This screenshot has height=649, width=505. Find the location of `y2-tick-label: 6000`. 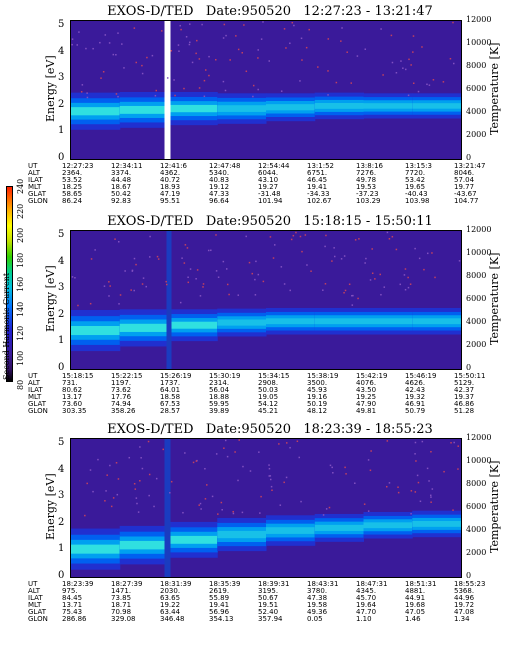

y2-tick-label: 6000 is located at coordinates (476, 506).